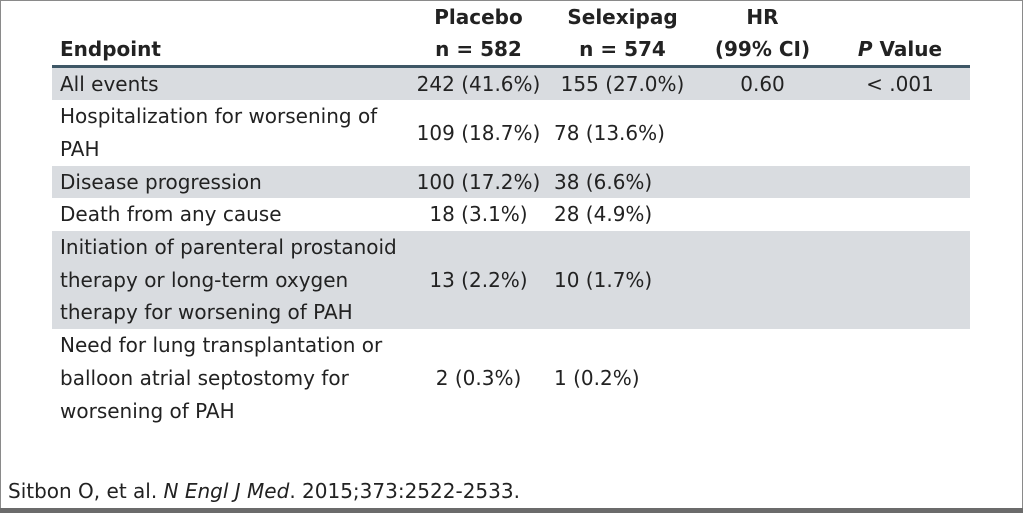 The width and height of the screenshot is (1023, 513). What do you see at coordinates (86, 491) in the screenshot?
I see `citation-authors: Sitbon O, et al.` at bounding box center [86, 491].